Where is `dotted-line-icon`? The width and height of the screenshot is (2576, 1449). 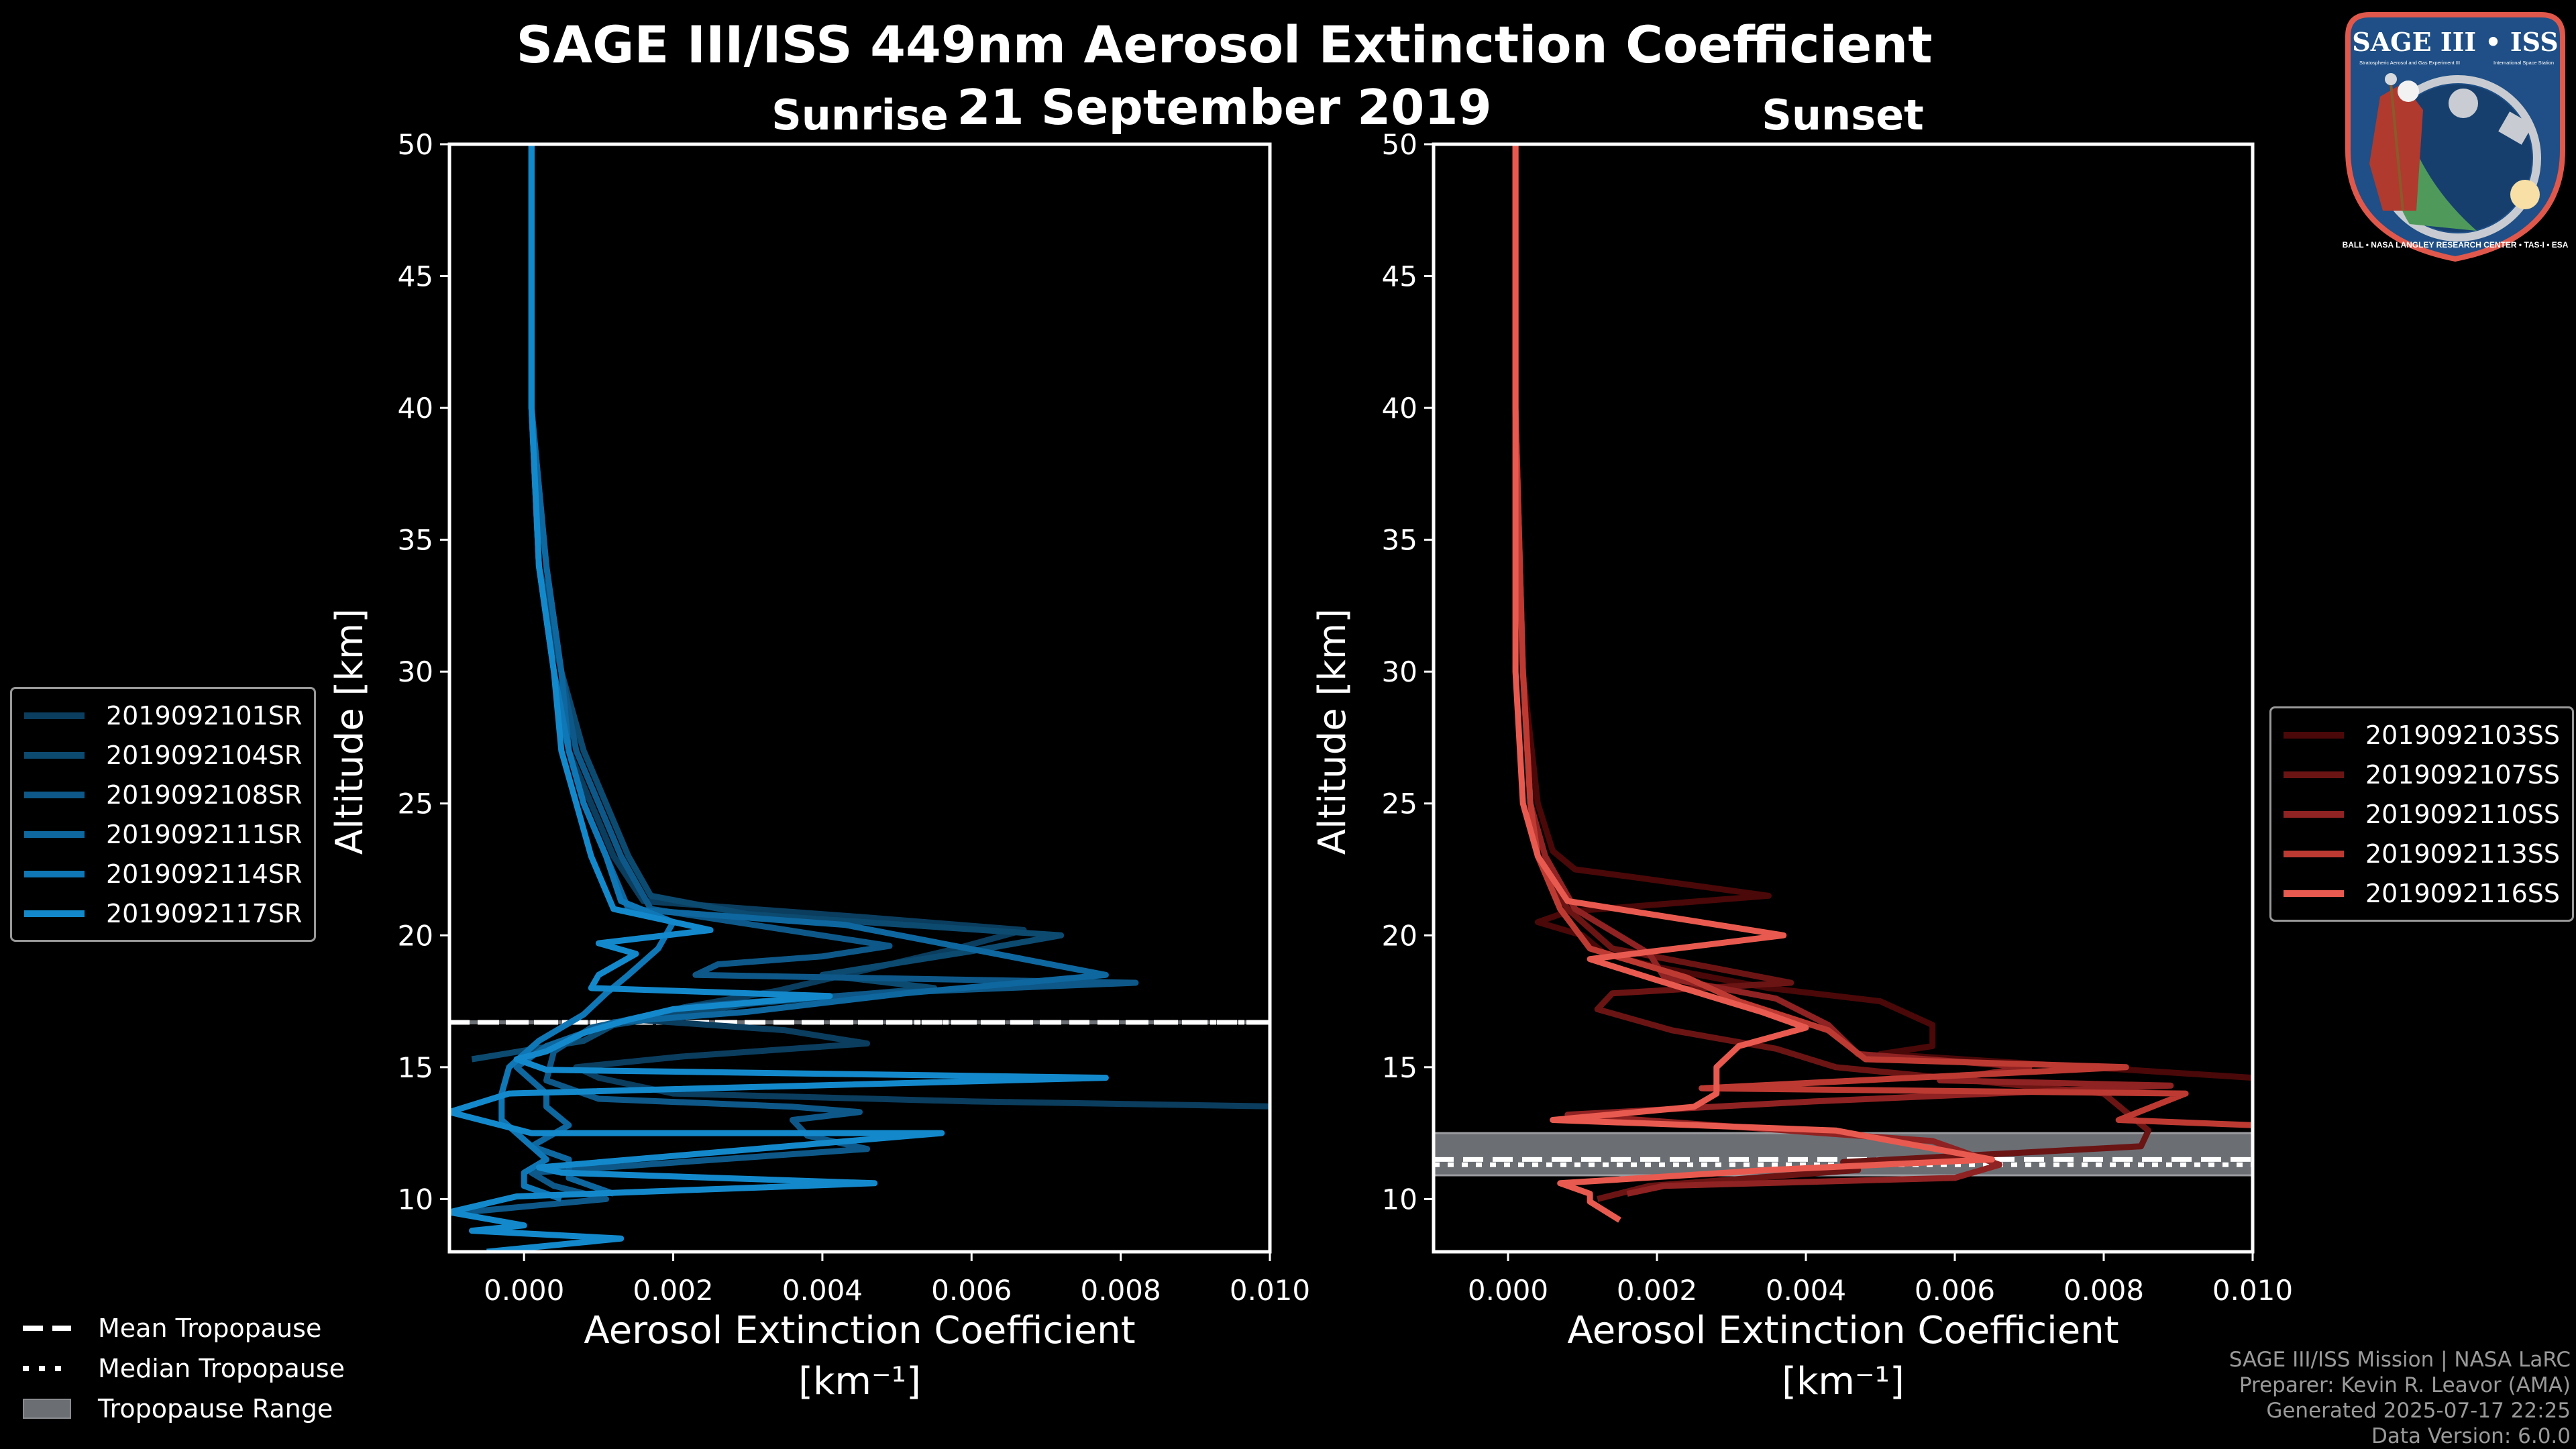
dotted-line-icon is located at coordinates (47, 1368).